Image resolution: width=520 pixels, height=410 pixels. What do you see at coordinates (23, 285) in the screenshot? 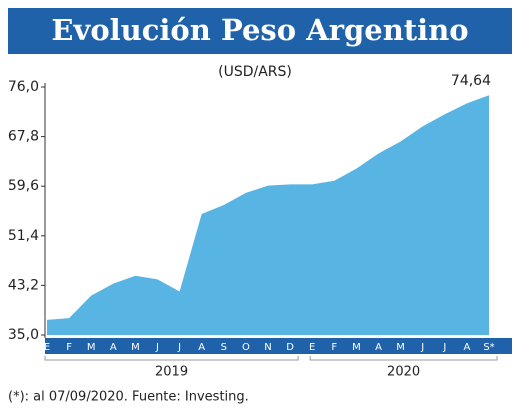
I see `y-tick-label: 43,2` at bounding box center [23, 285].